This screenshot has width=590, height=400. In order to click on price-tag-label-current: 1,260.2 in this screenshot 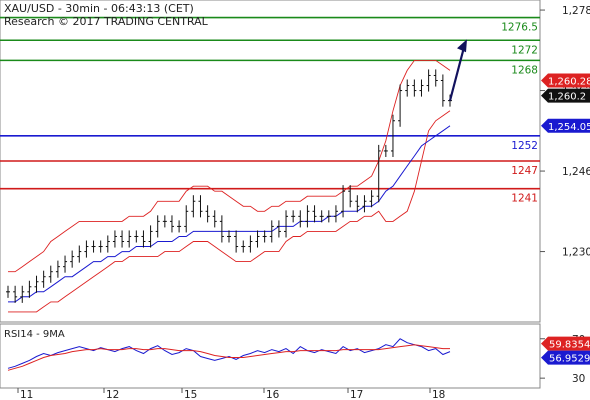, I will do `click(567, 97)`.